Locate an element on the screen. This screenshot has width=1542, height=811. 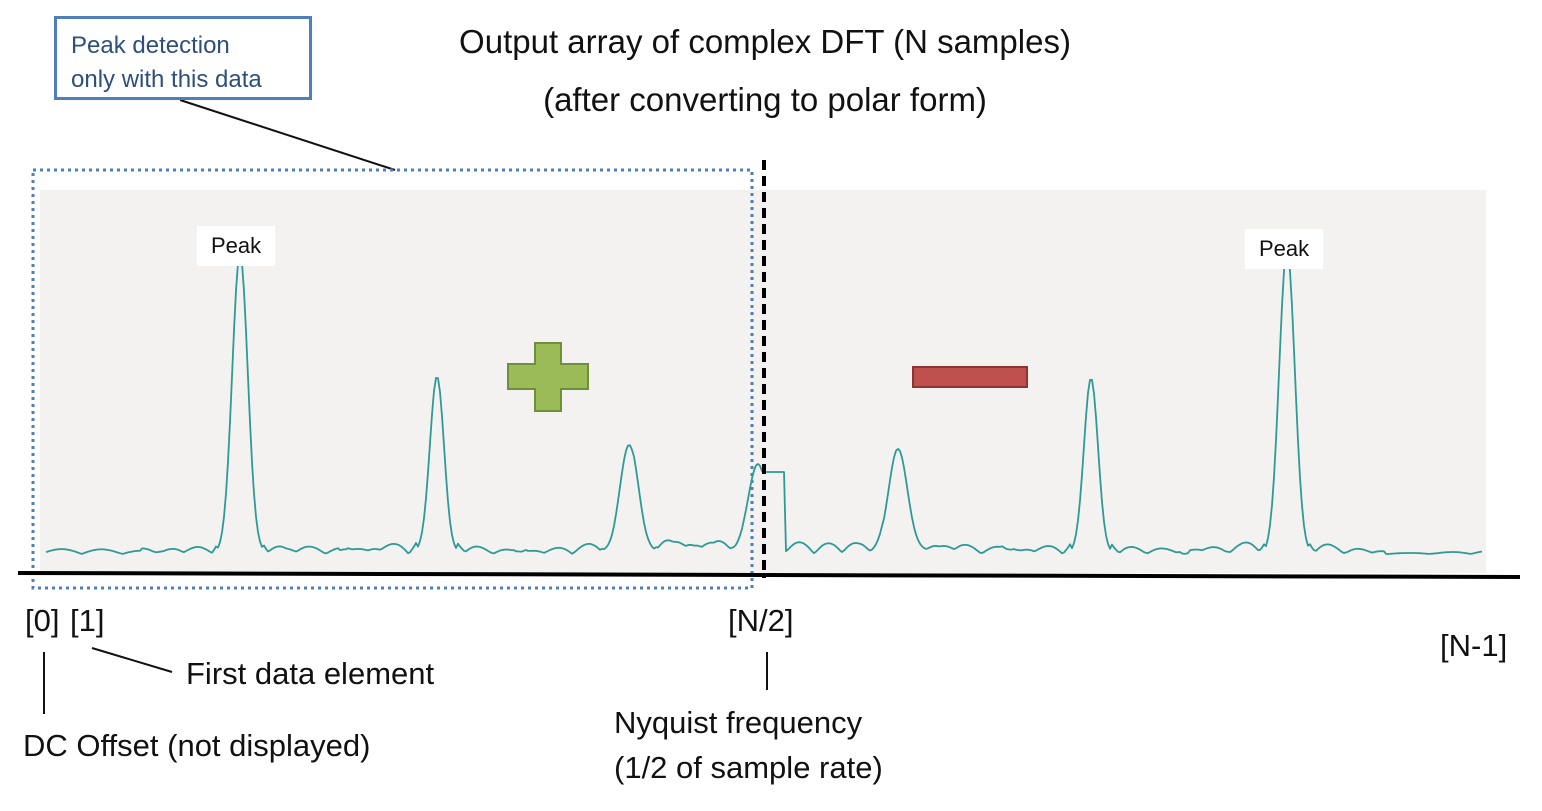
callout-leader-line is located at coordinates (287, 135).